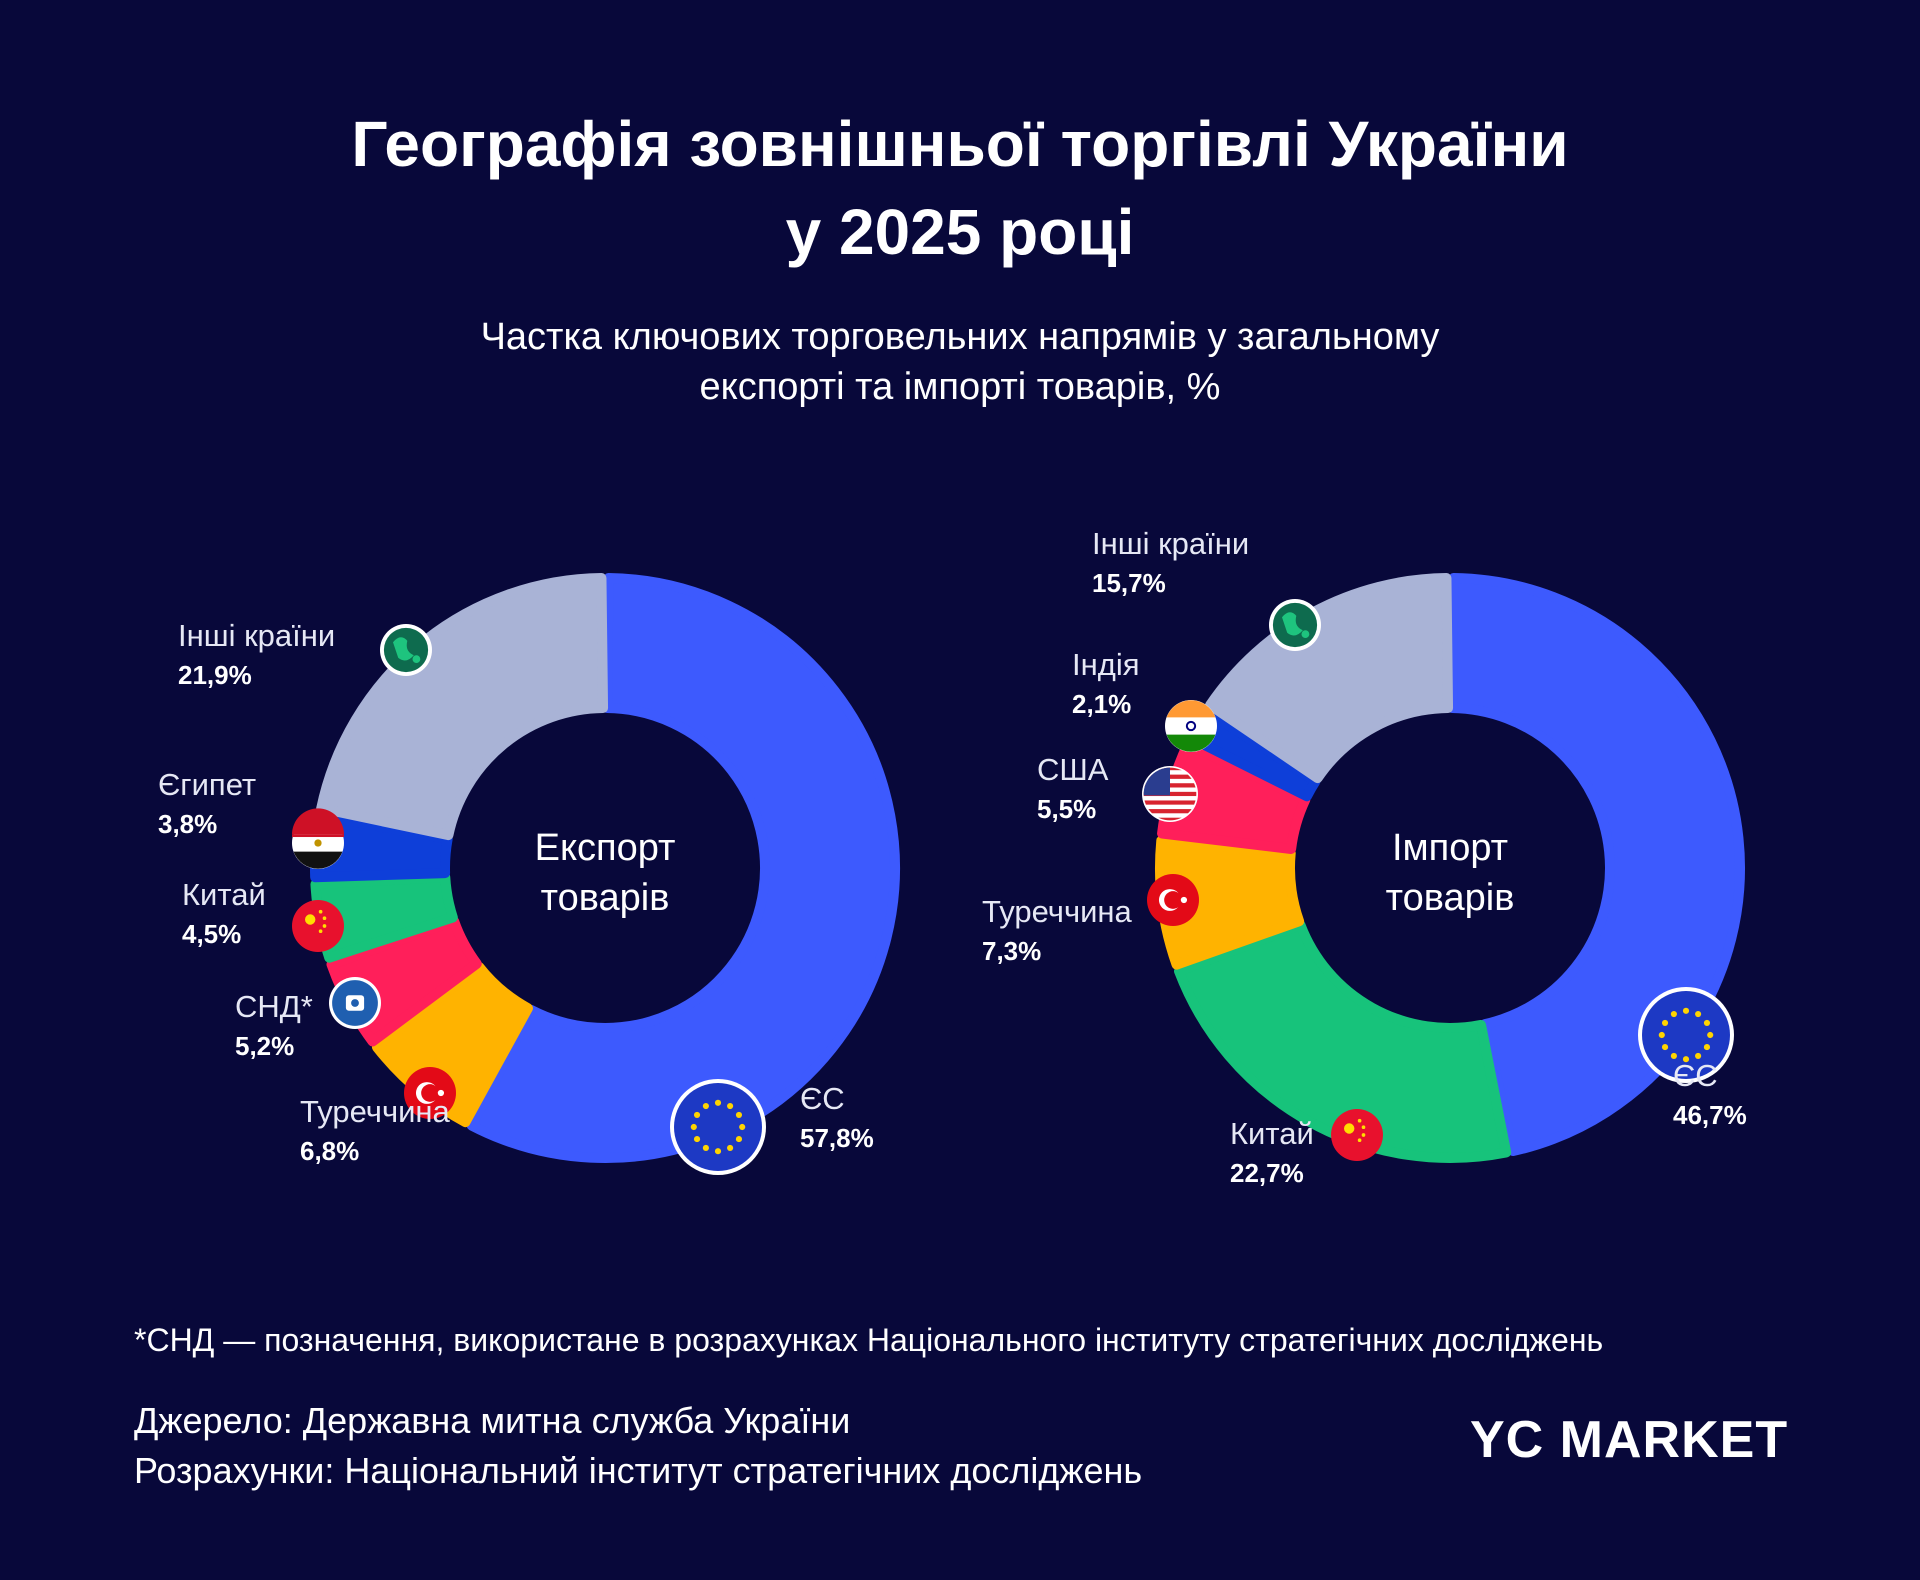  I want to click on center-label-line-1: Експорт, so click(605, 848).